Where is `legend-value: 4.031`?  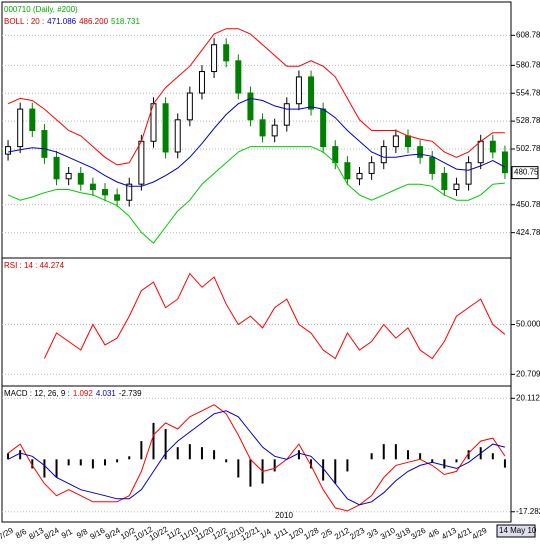
legend-value: 4.031 is located at coordinates (106, 393).